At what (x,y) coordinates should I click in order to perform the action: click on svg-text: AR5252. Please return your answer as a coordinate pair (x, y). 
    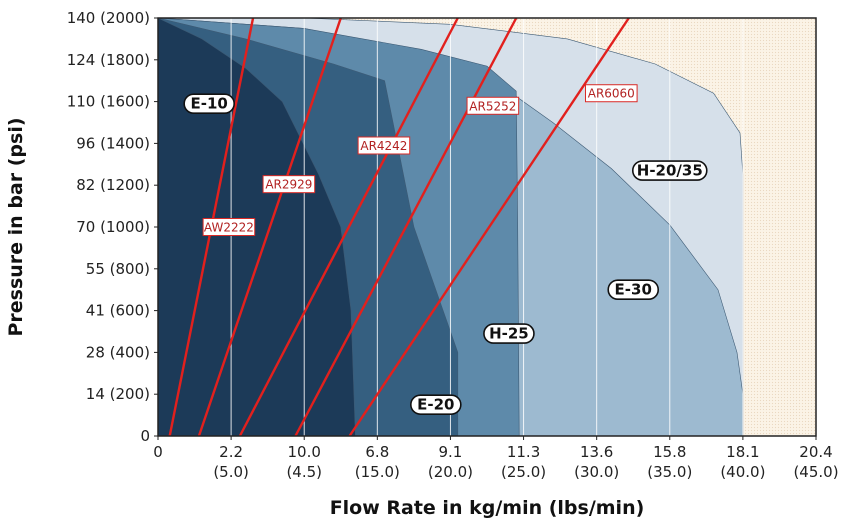
    Looking at the image, I should click on (492, 106).